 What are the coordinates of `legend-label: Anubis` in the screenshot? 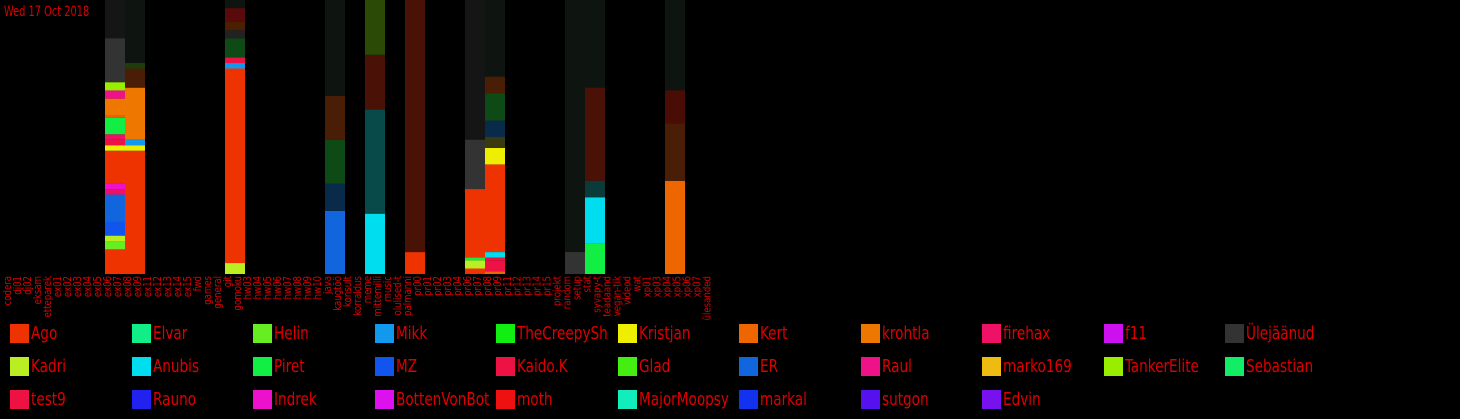 It's located at (175, 366).